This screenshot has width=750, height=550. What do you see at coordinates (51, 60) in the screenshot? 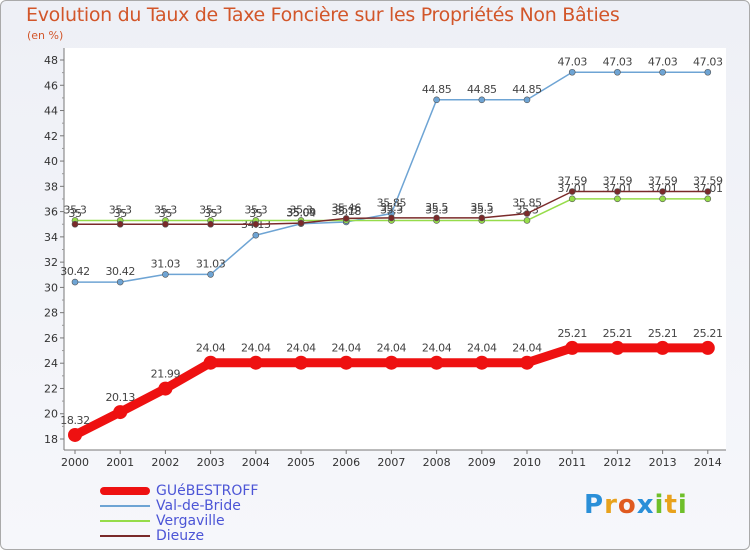
I see `y-tick-label: 48` at bounding box center [51, 60].